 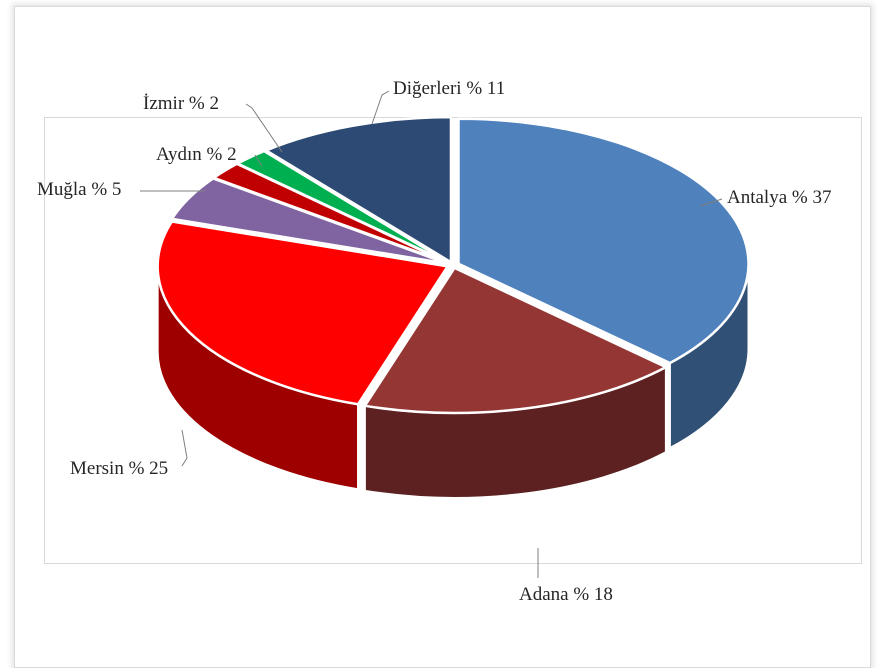 What do you see at coordinates (264, 128) in the screenshot?
I see `leader-line-izmir` at bounding box center [264, 128].